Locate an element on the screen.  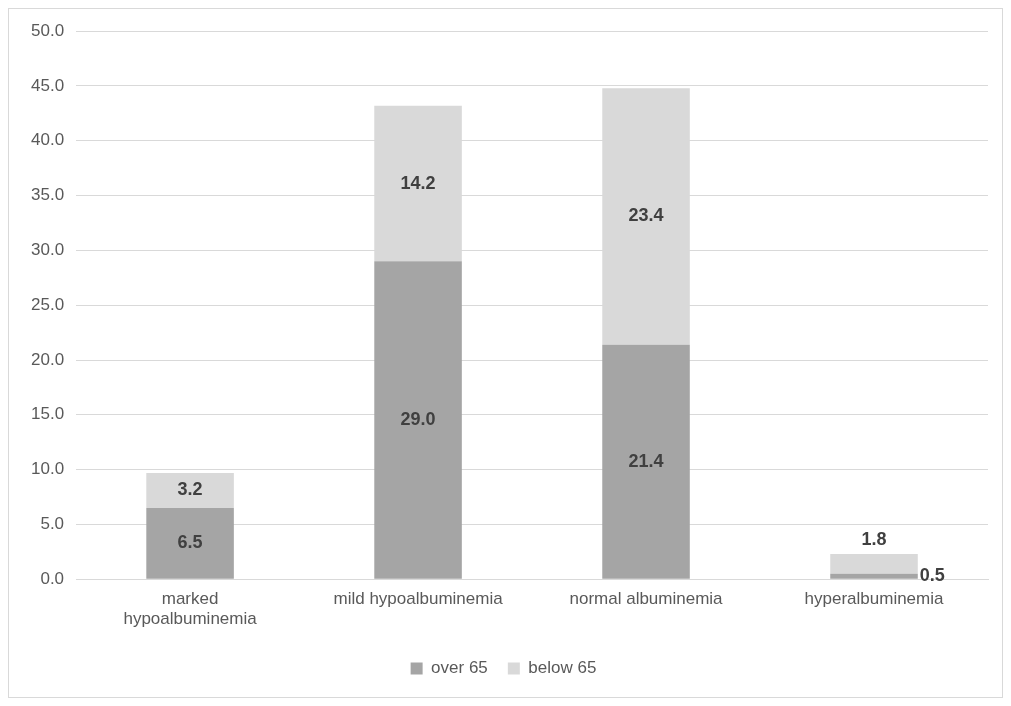
data-label: 29.0 is located at coordinates (418, 419).